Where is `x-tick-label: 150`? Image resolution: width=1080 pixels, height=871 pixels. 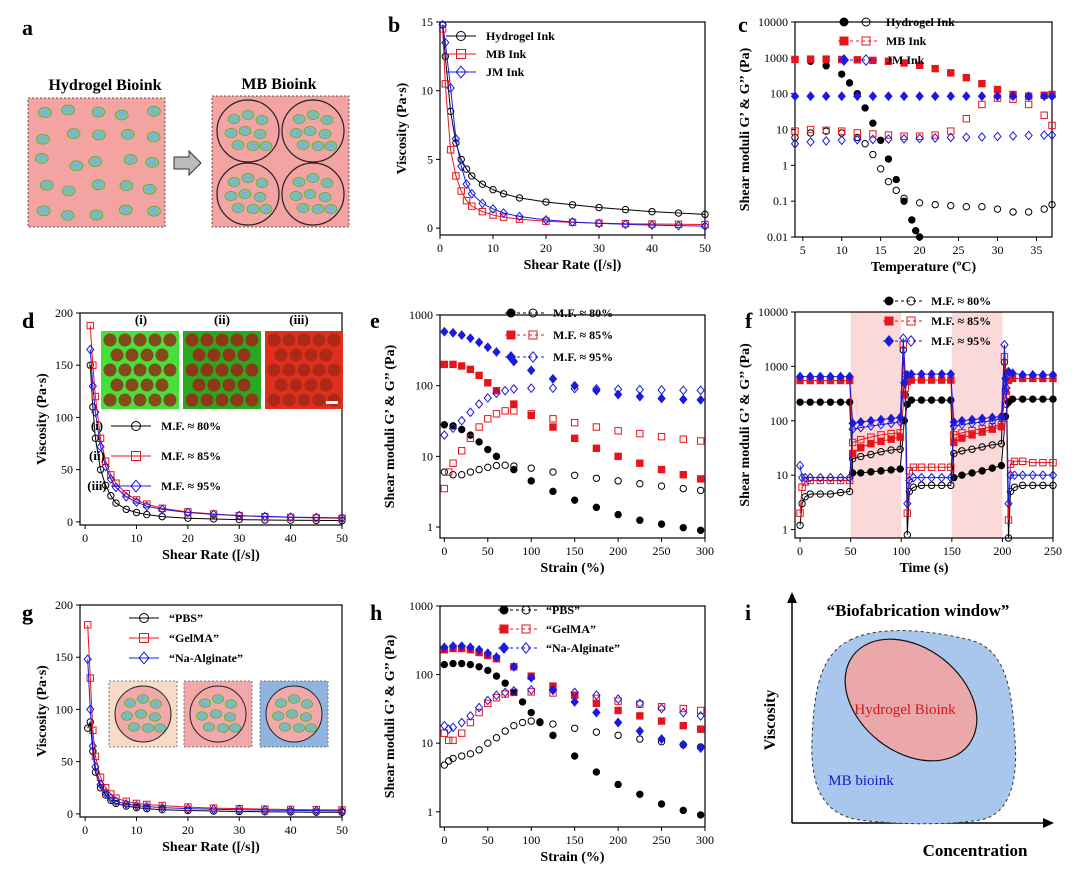 x-tick-label: 150 is located at coordinates (575, 840).